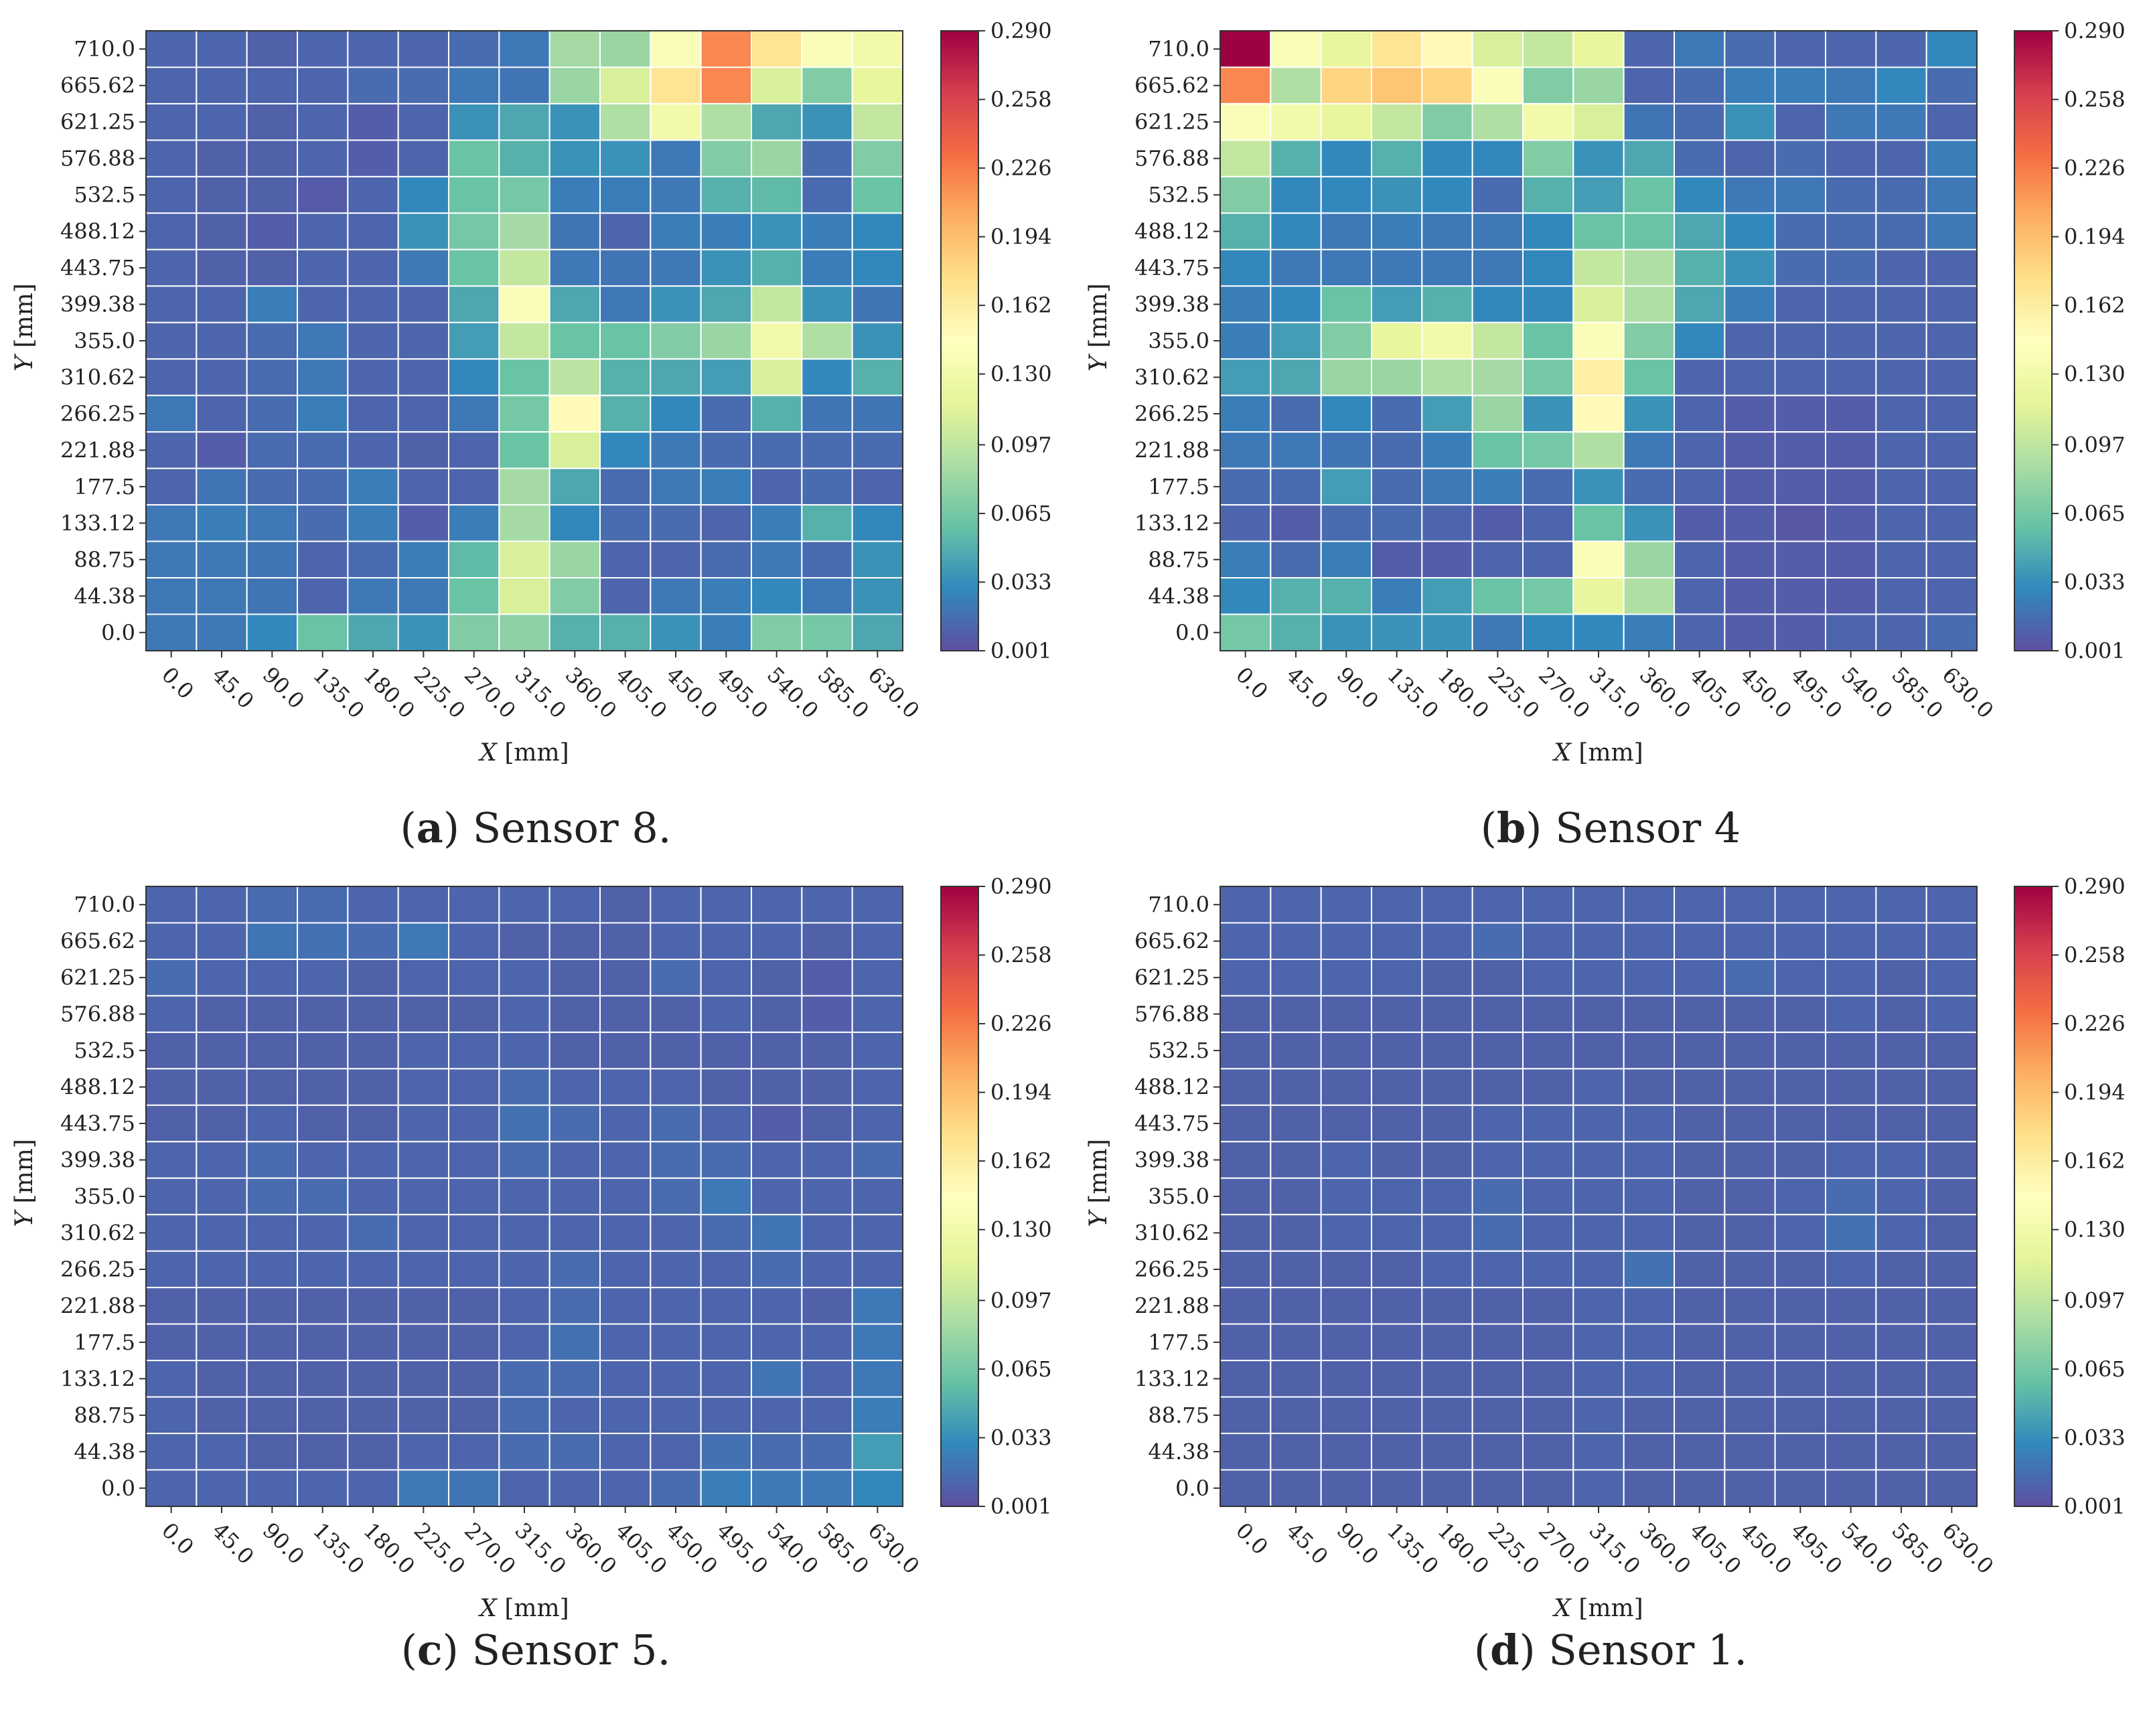 This screenshot has height=1736, width=2143. I want to click on colorbar-tick-label: 0.226, so click(1021, 168).